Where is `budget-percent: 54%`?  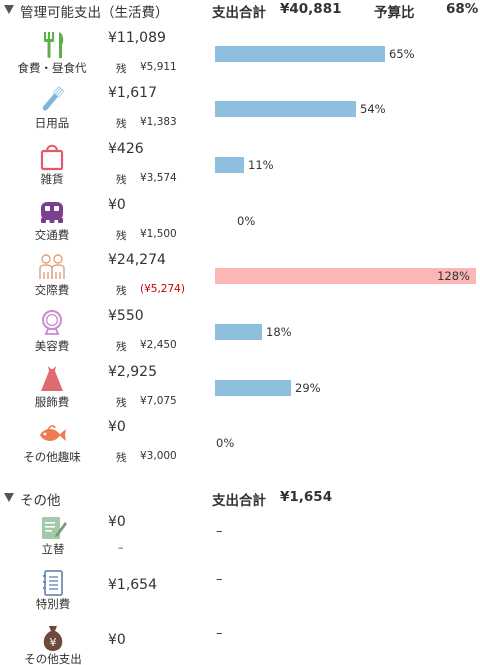 budget-percent: 54% is located at coordinates (373, 109).